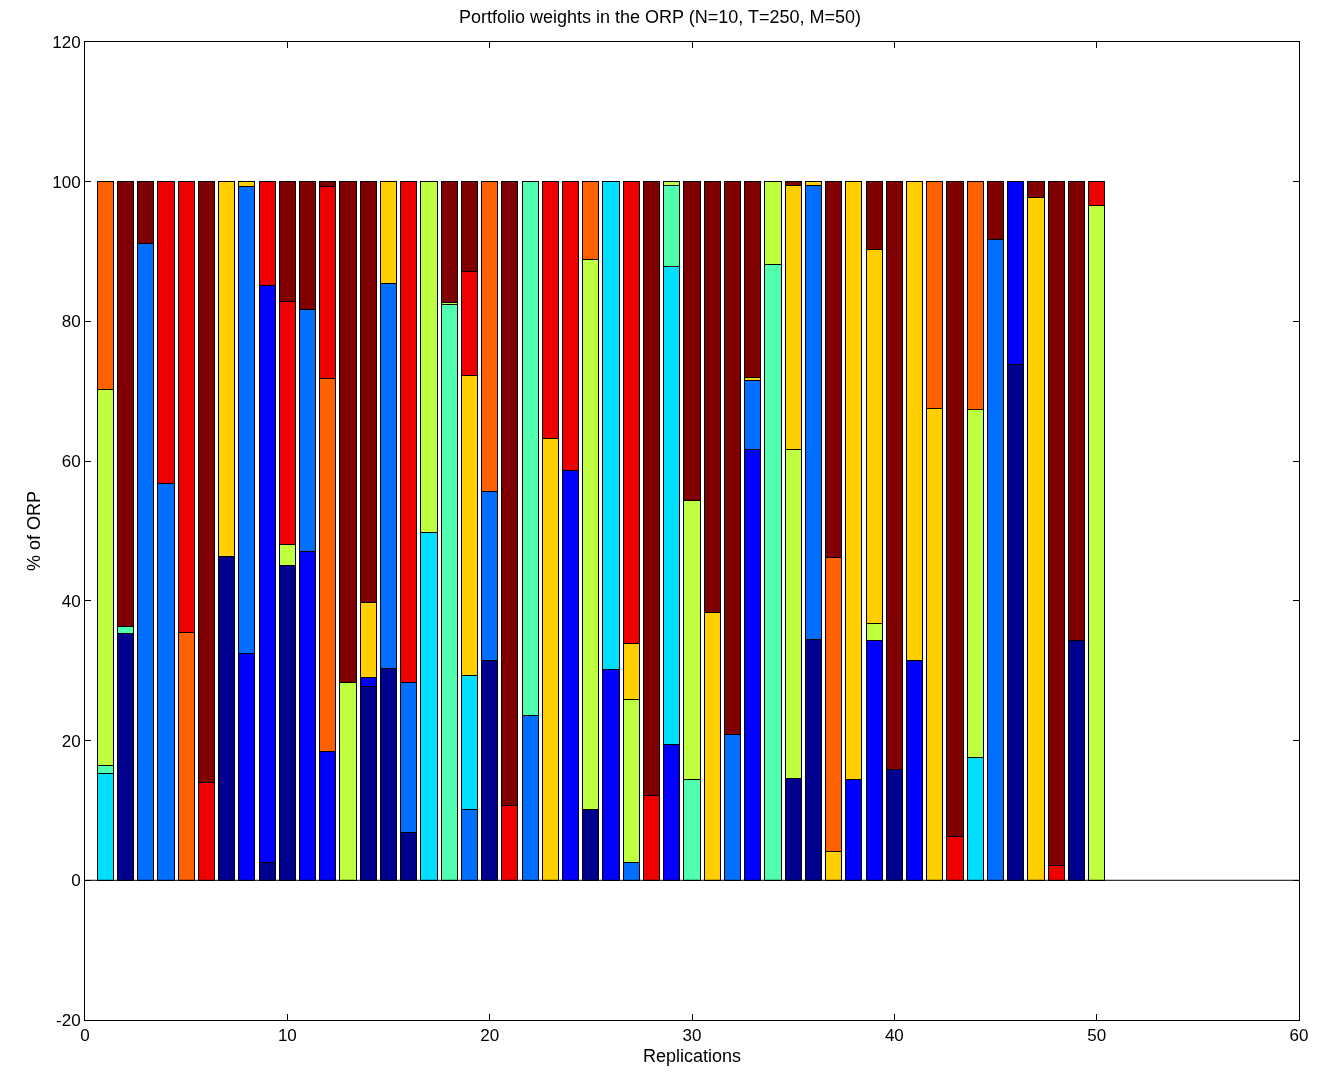 Image resolution: width=1320 pixels, height=1077 pixels. What do you see at coordinates (71, 601) in the screenshot?
I see `y-tick-label: 40` at bounding box center [71, 601].